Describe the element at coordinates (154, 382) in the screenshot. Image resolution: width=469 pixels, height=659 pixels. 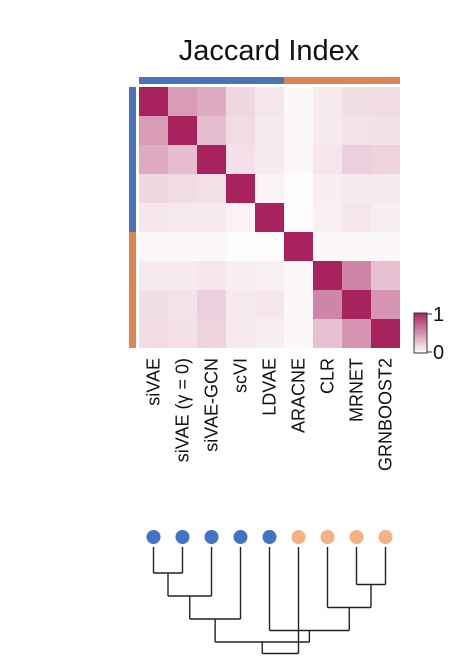
I see `x-tick-label: siVAE` at that location.